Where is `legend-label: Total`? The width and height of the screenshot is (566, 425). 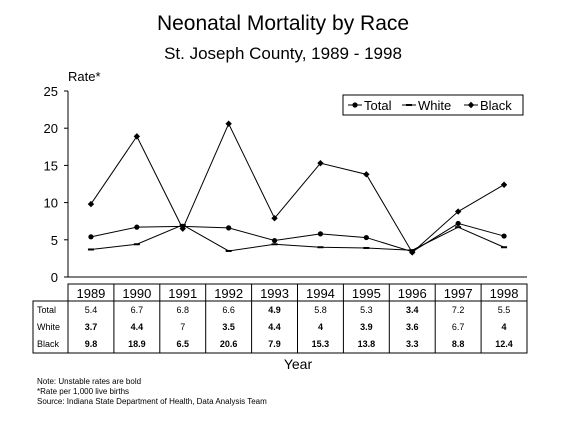 legend-label: Total is located at coordinates (378, 105).